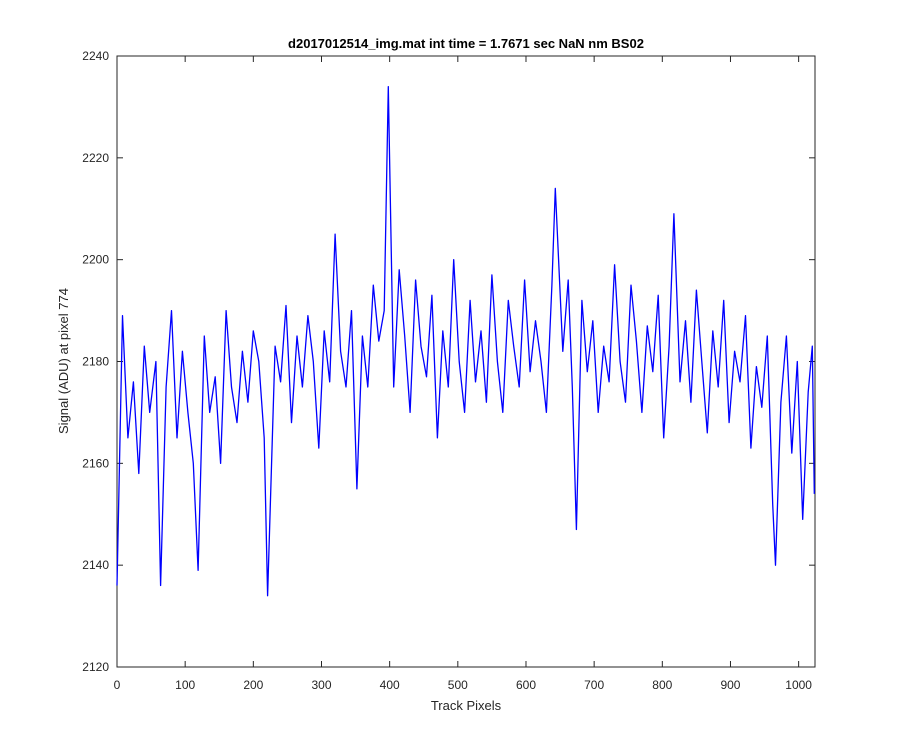 The height and width of the screenshot is (755, 900). What do you see at coordinates (390, 685) in the screenshot?
I see `x-tick-label: 400` at bounding box center [390, 685].